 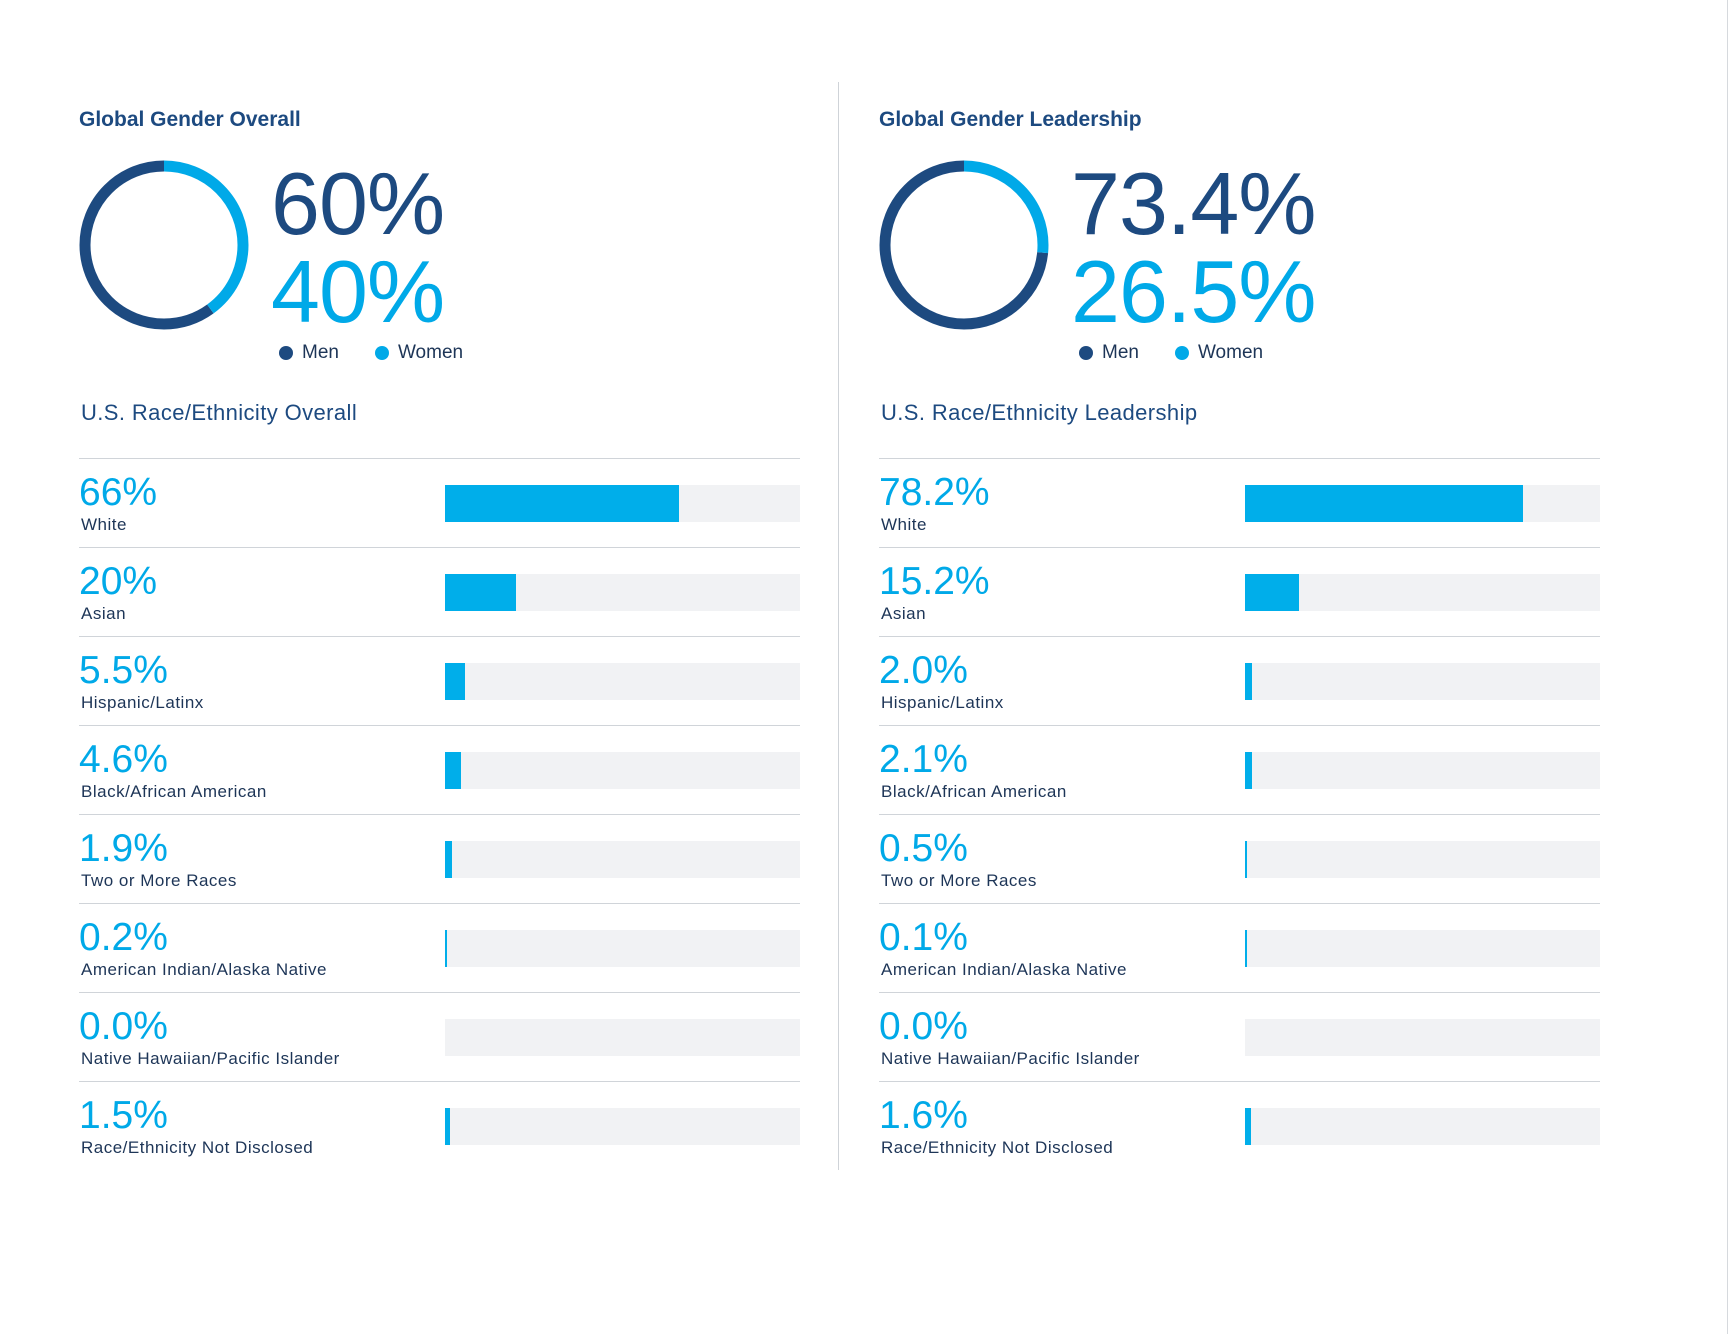 What do you see at coordinates (923, 670) in the screenshot?
I see `race-percentage: 2.0%` at bounding box center [923, 670].